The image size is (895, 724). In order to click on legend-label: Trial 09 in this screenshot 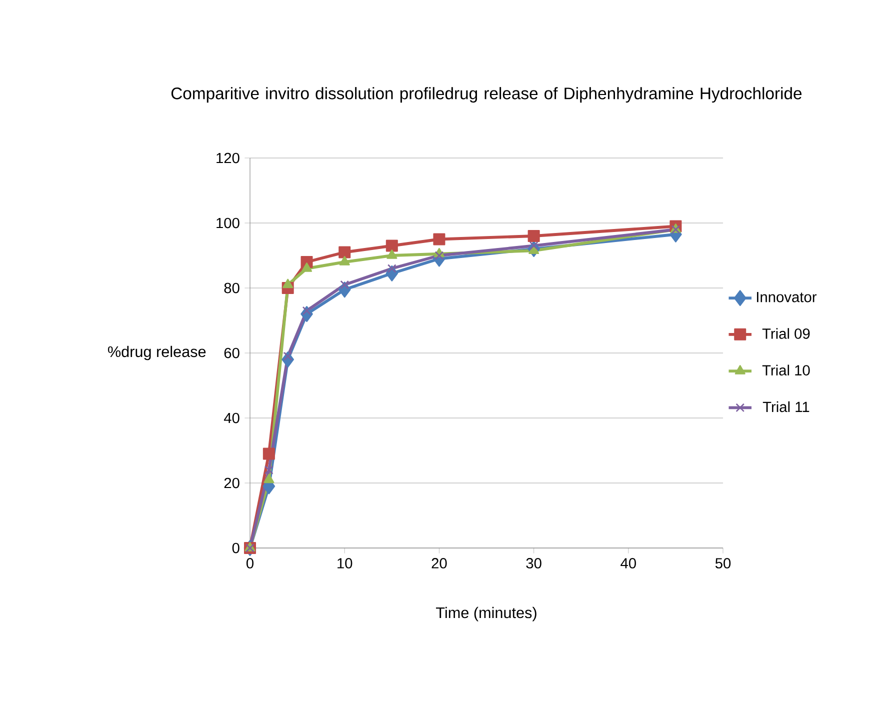, I will do `click(786, 333)`.